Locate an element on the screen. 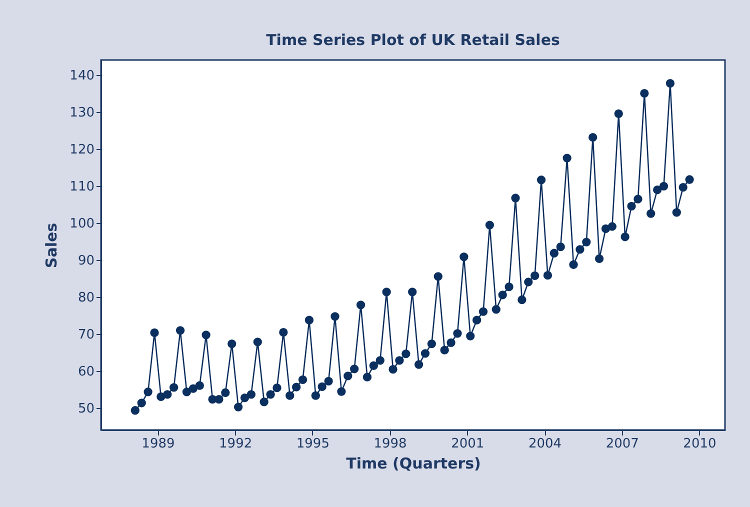 Image resolution: width=750 pixels, height=507 pixels. x-axis-title: Time (Quarters) is located at coordinates (413, 463).